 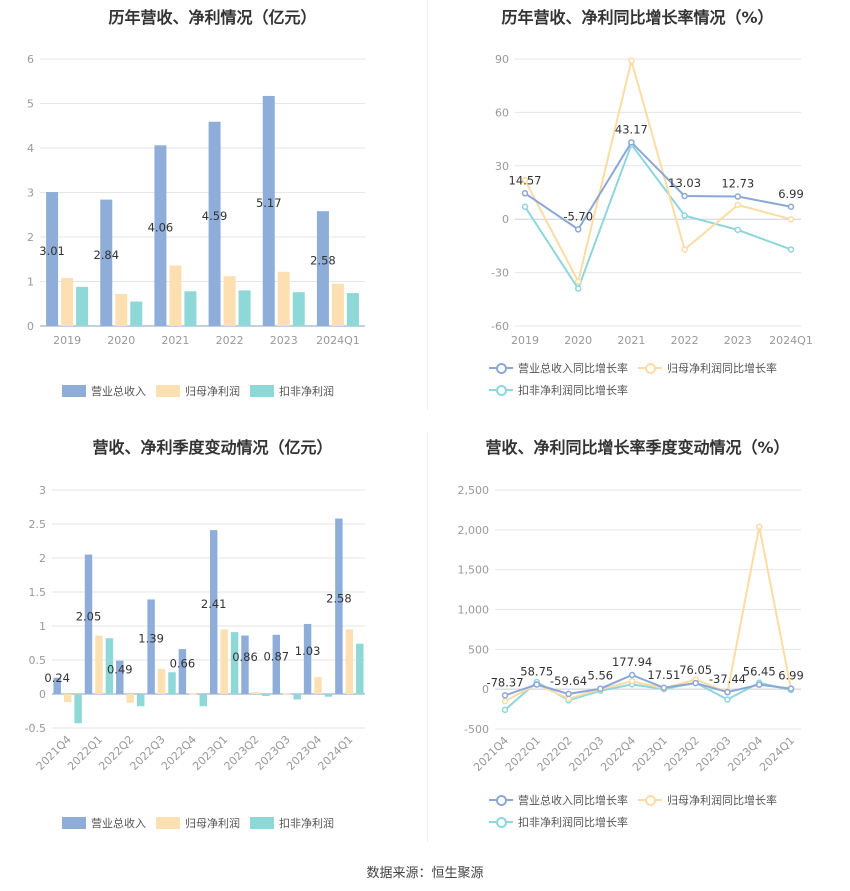 I want to click on panel-divider, so click(x=427, y=637).